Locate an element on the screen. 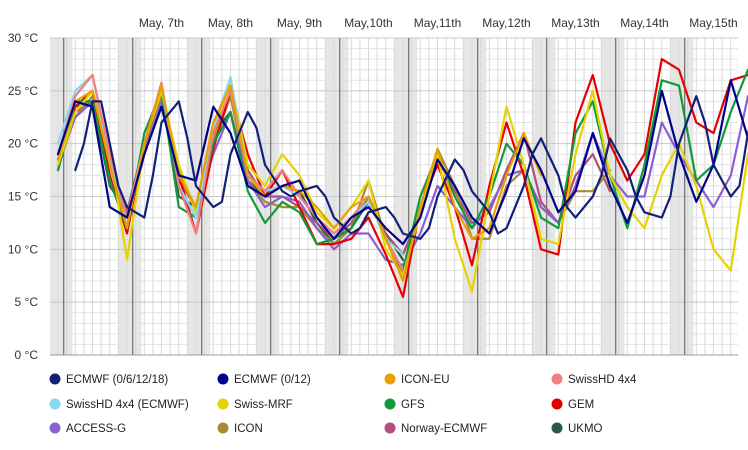 The image size is (748, 450). legend-label: UKMO is located at coordinates (585, 429).